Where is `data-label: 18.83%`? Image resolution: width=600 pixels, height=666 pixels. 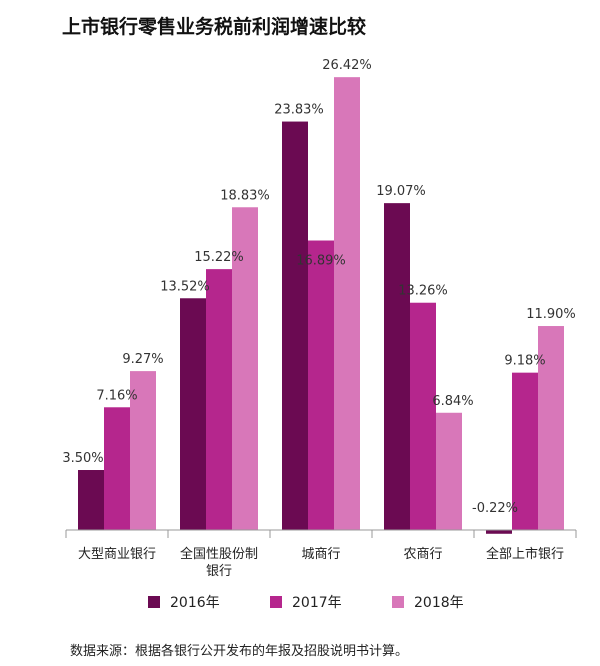
data-label: 18.83% is located at coordinates (245, 195).